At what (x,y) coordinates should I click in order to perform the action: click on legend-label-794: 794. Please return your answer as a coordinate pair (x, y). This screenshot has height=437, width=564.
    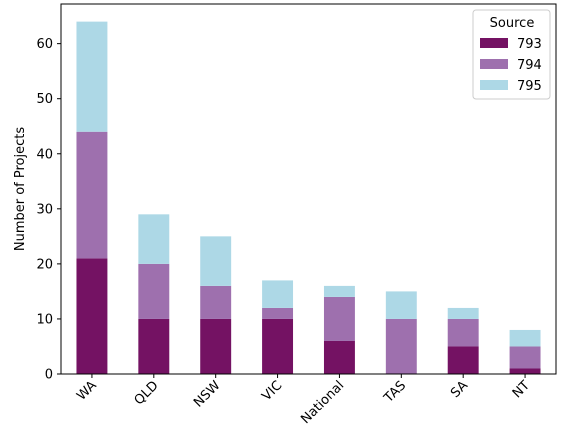
    Looking at the image, I should click on (529, 65).